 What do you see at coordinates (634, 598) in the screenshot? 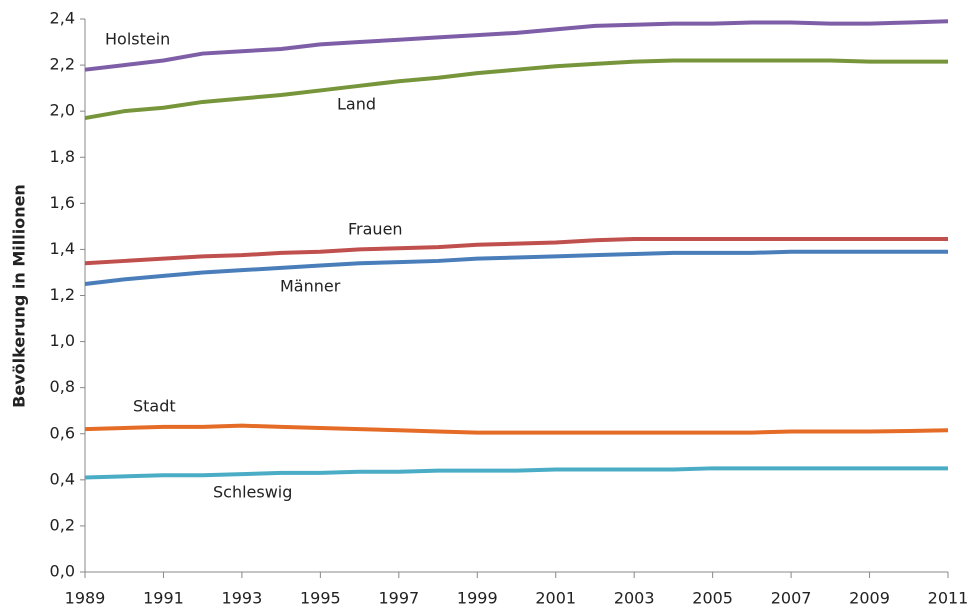
I see `x-tick-label: 2003` at bounding box center [634, 598].